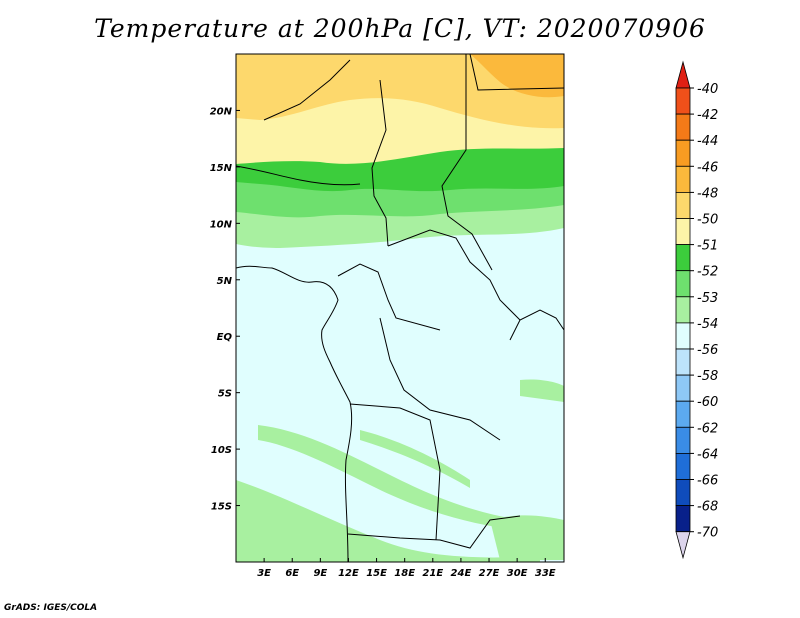 This screenshot has height=618, width=800. Describe the element at coordinates (434, 532) in the screenshot. I see `border-south` at that location.